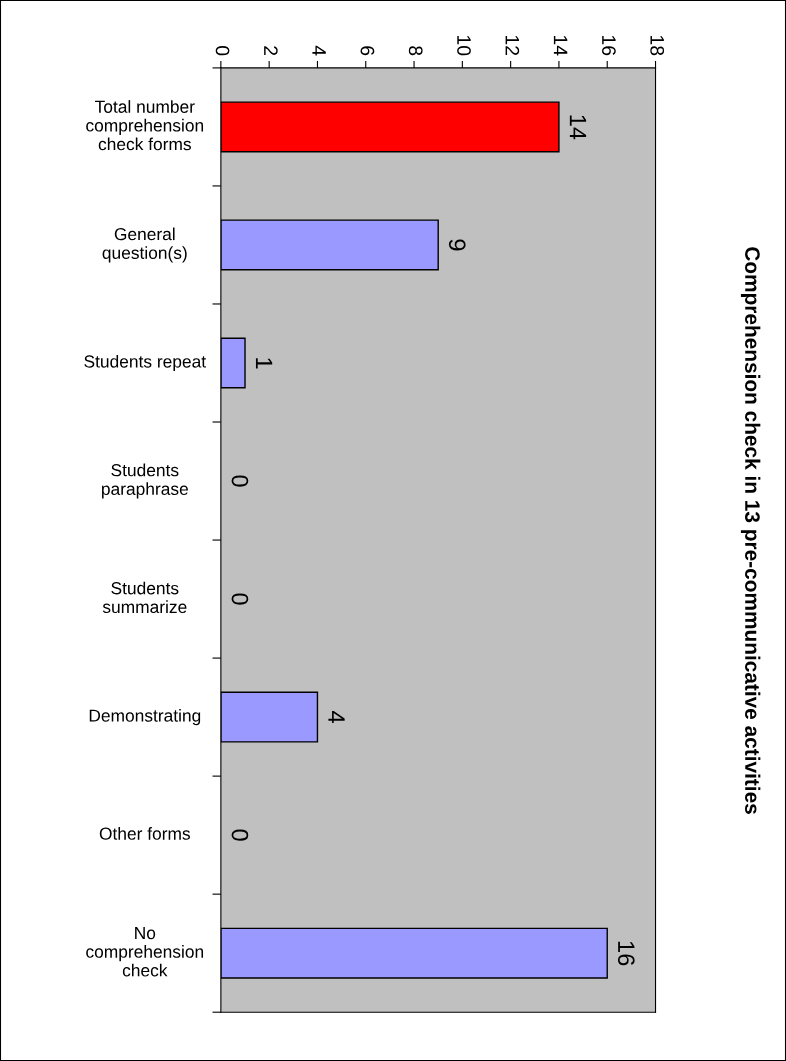 This screenshot has height=1061, width=786. I want to click on y-tick-label: Students repeat, so click(145, 363).